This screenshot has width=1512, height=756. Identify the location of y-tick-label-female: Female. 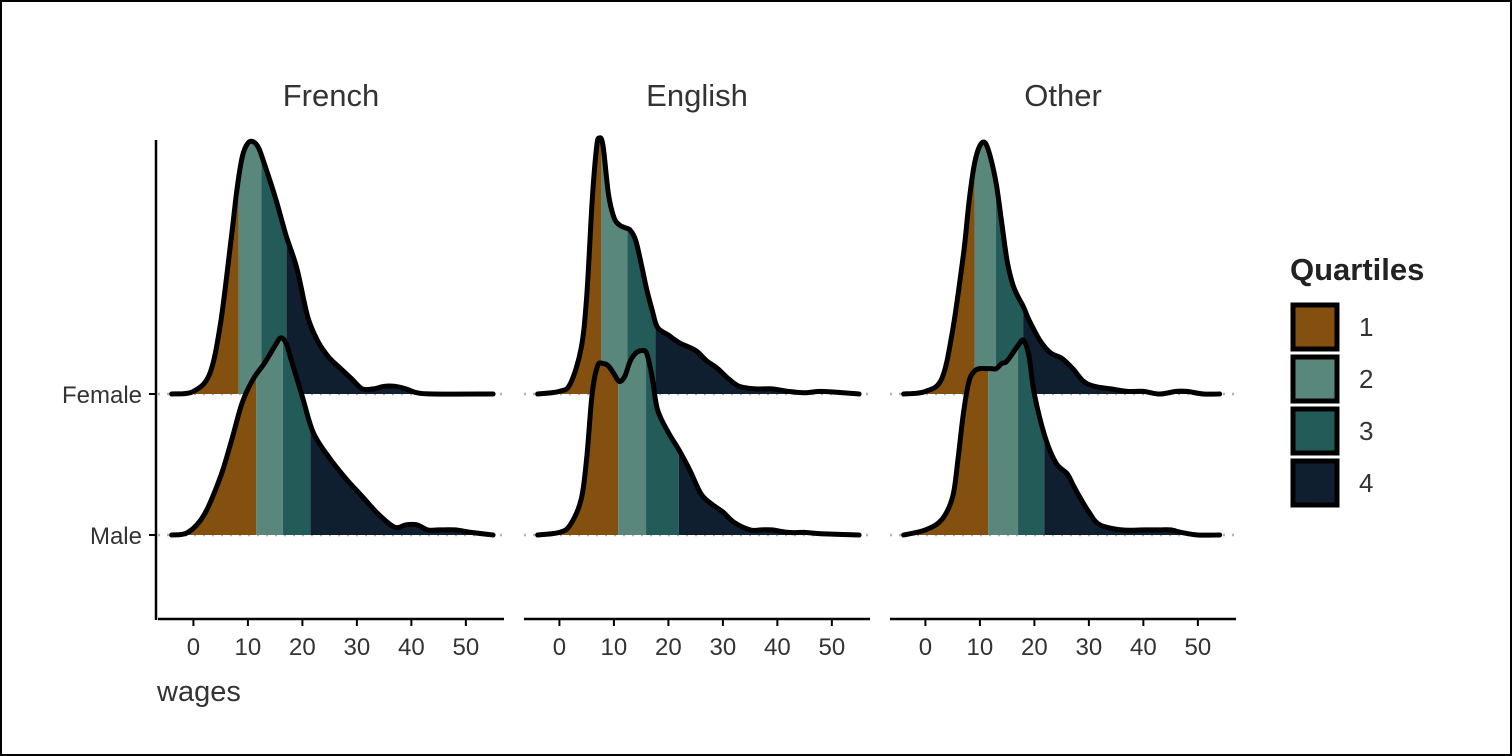
(102, 395).